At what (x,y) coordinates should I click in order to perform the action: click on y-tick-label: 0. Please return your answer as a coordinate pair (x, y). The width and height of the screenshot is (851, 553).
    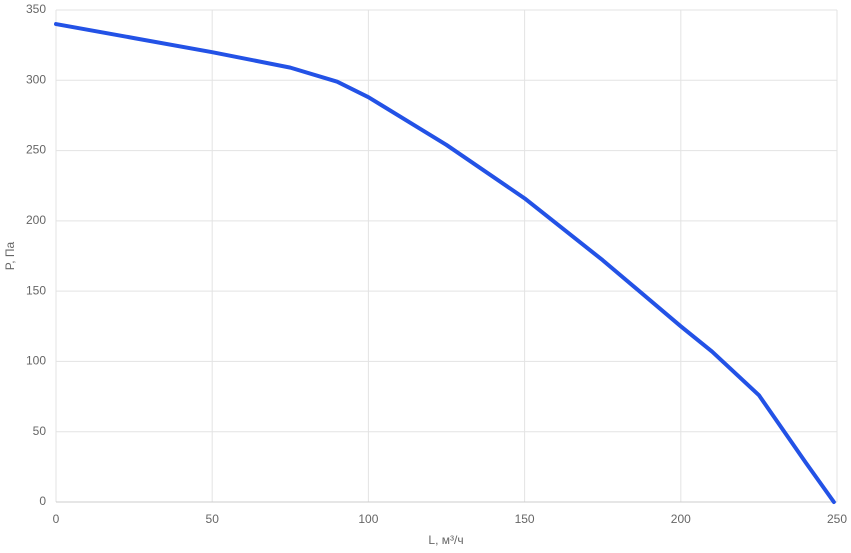
    Looking at the image, I should click on (42, 501).